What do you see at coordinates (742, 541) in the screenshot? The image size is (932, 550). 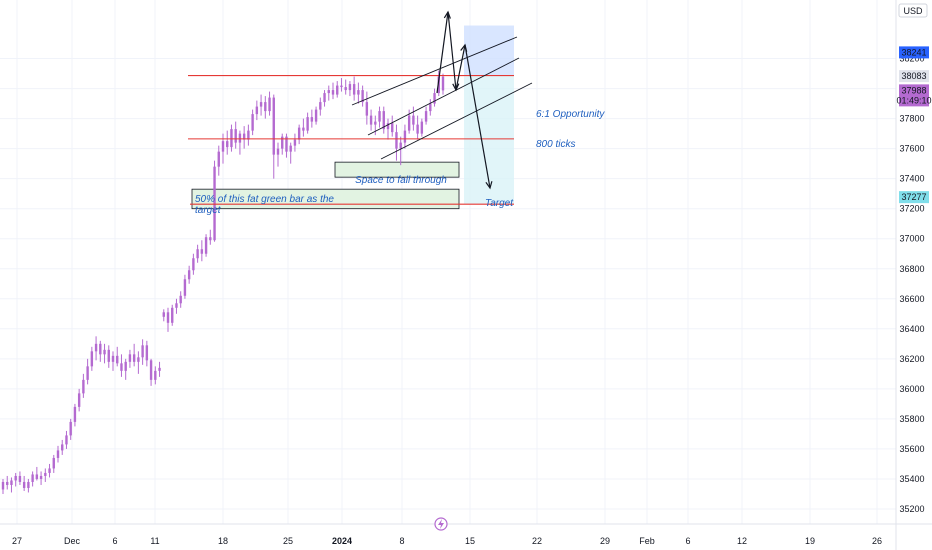 I see `x-tick-label: 12` at bounding box center [742, 541].